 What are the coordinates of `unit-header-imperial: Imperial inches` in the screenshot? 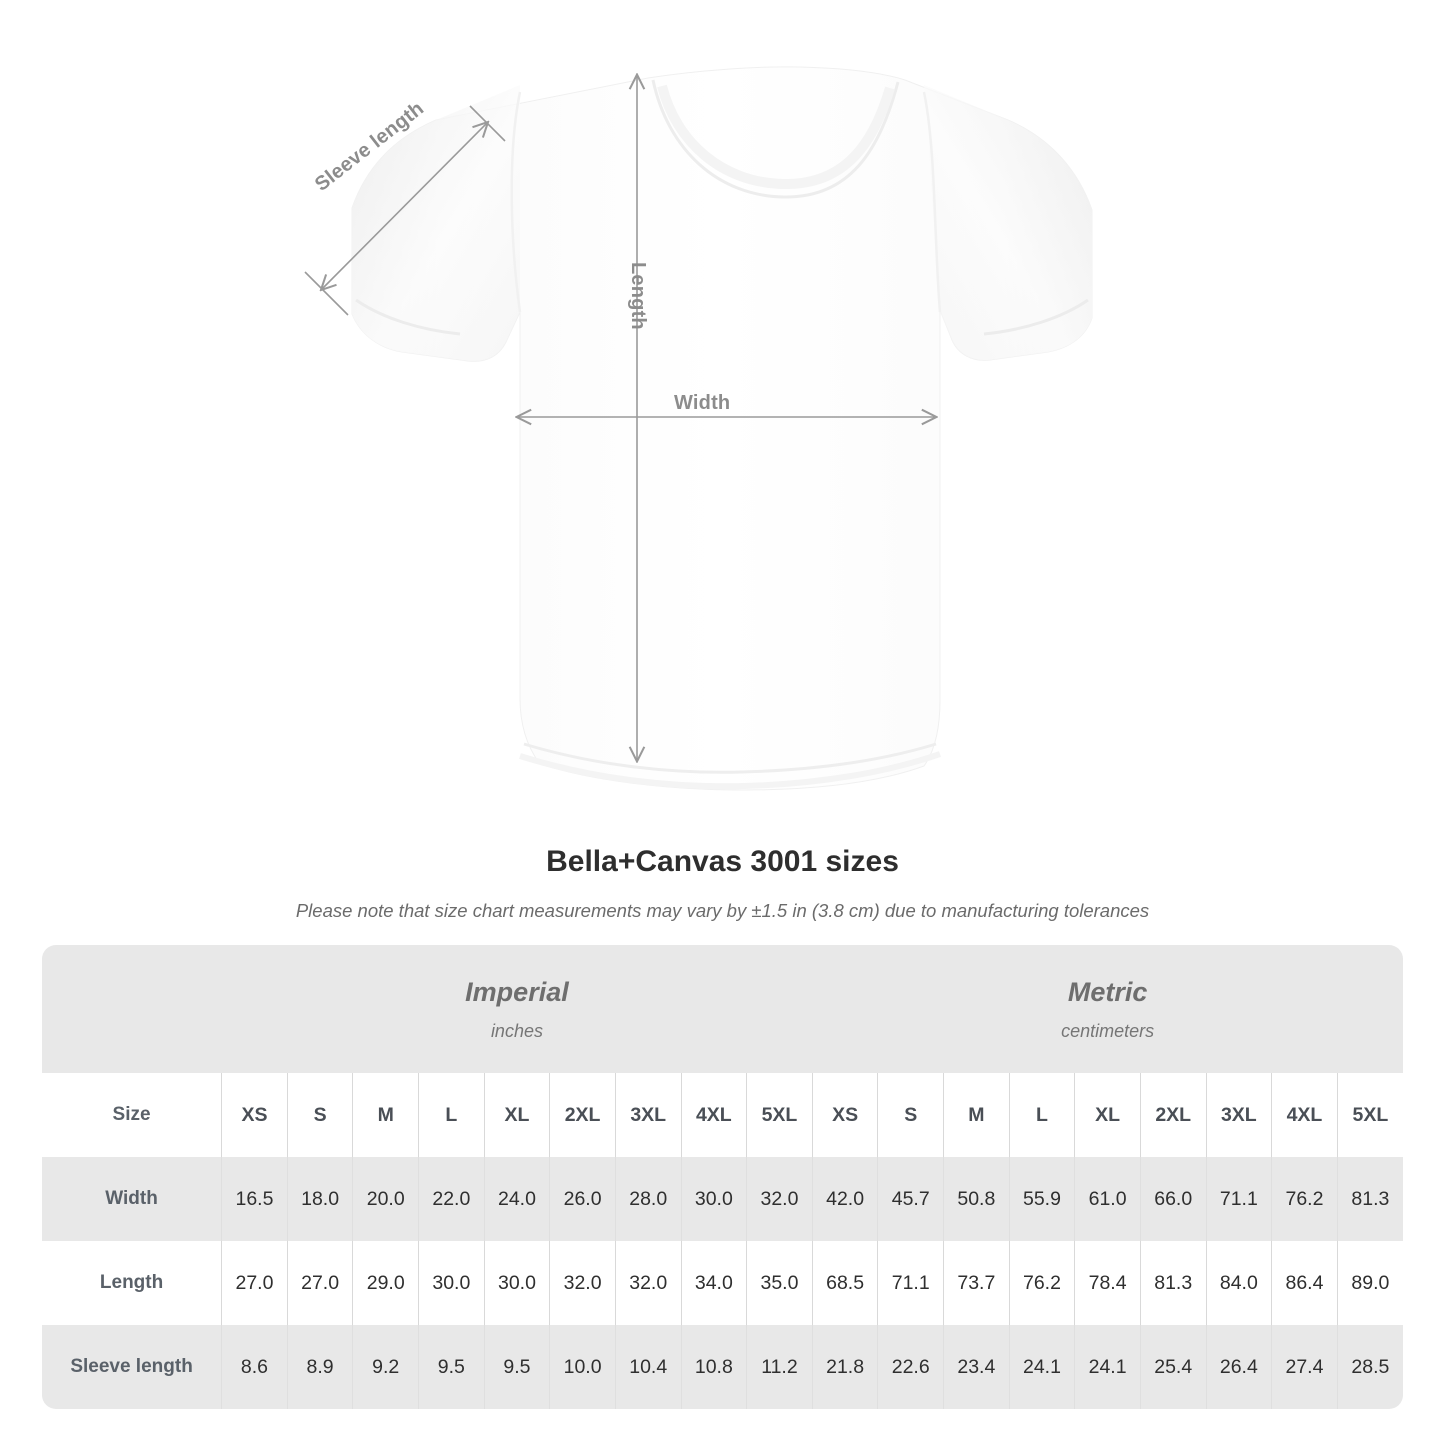 It's located at (517, 1009).